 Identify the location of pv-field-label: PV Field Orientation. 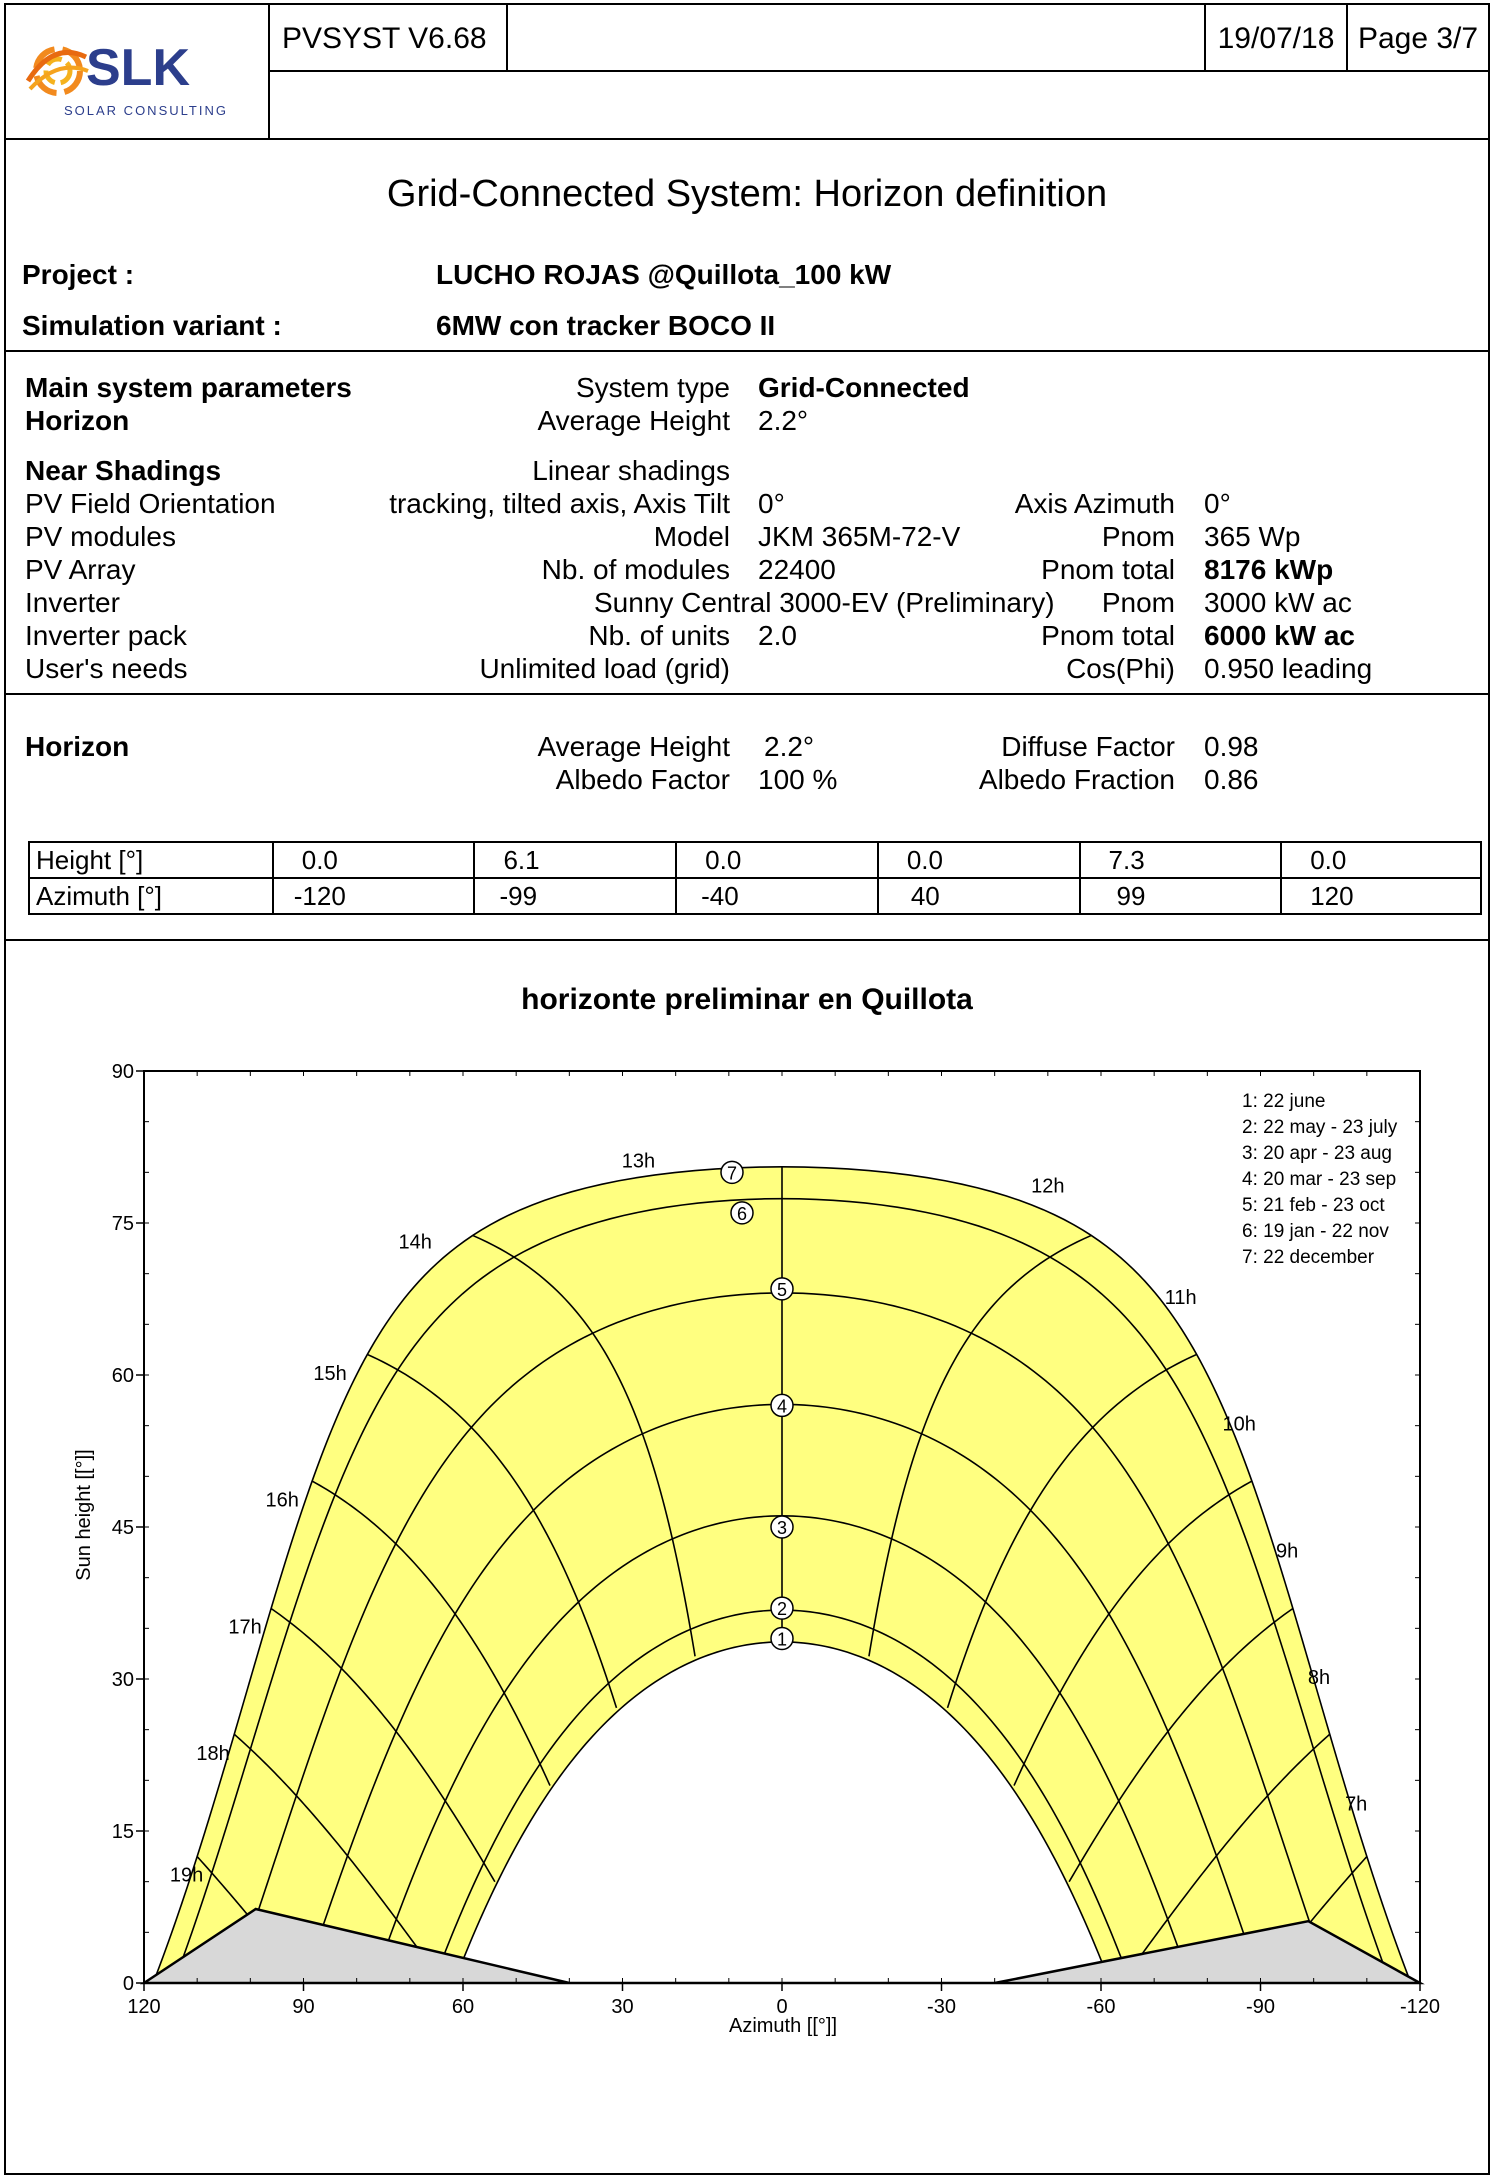
(150, 503).